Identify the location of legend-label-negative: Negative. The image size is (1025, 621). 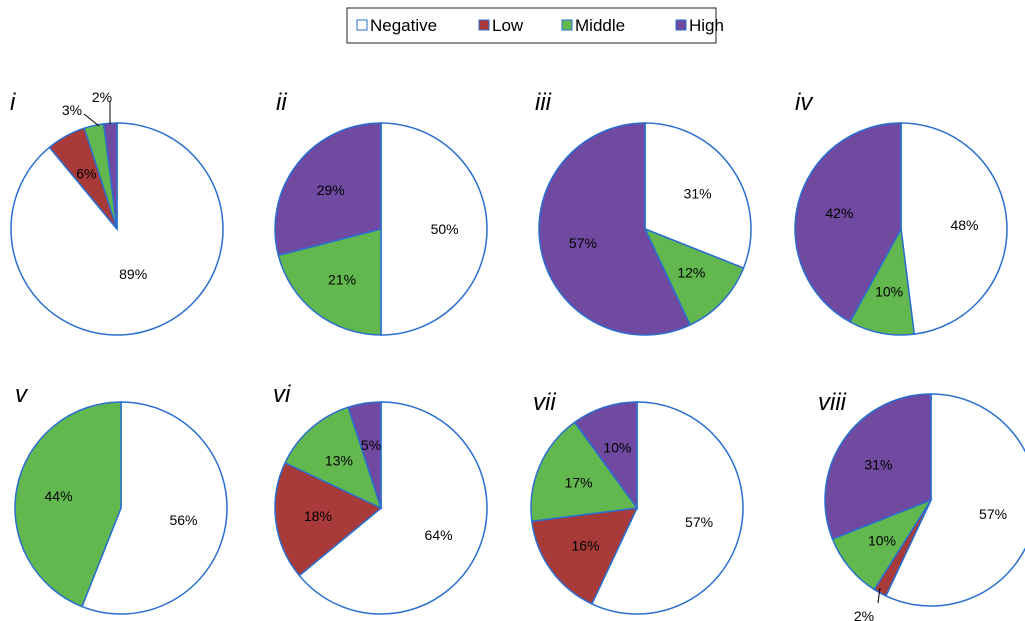
(403, 25).